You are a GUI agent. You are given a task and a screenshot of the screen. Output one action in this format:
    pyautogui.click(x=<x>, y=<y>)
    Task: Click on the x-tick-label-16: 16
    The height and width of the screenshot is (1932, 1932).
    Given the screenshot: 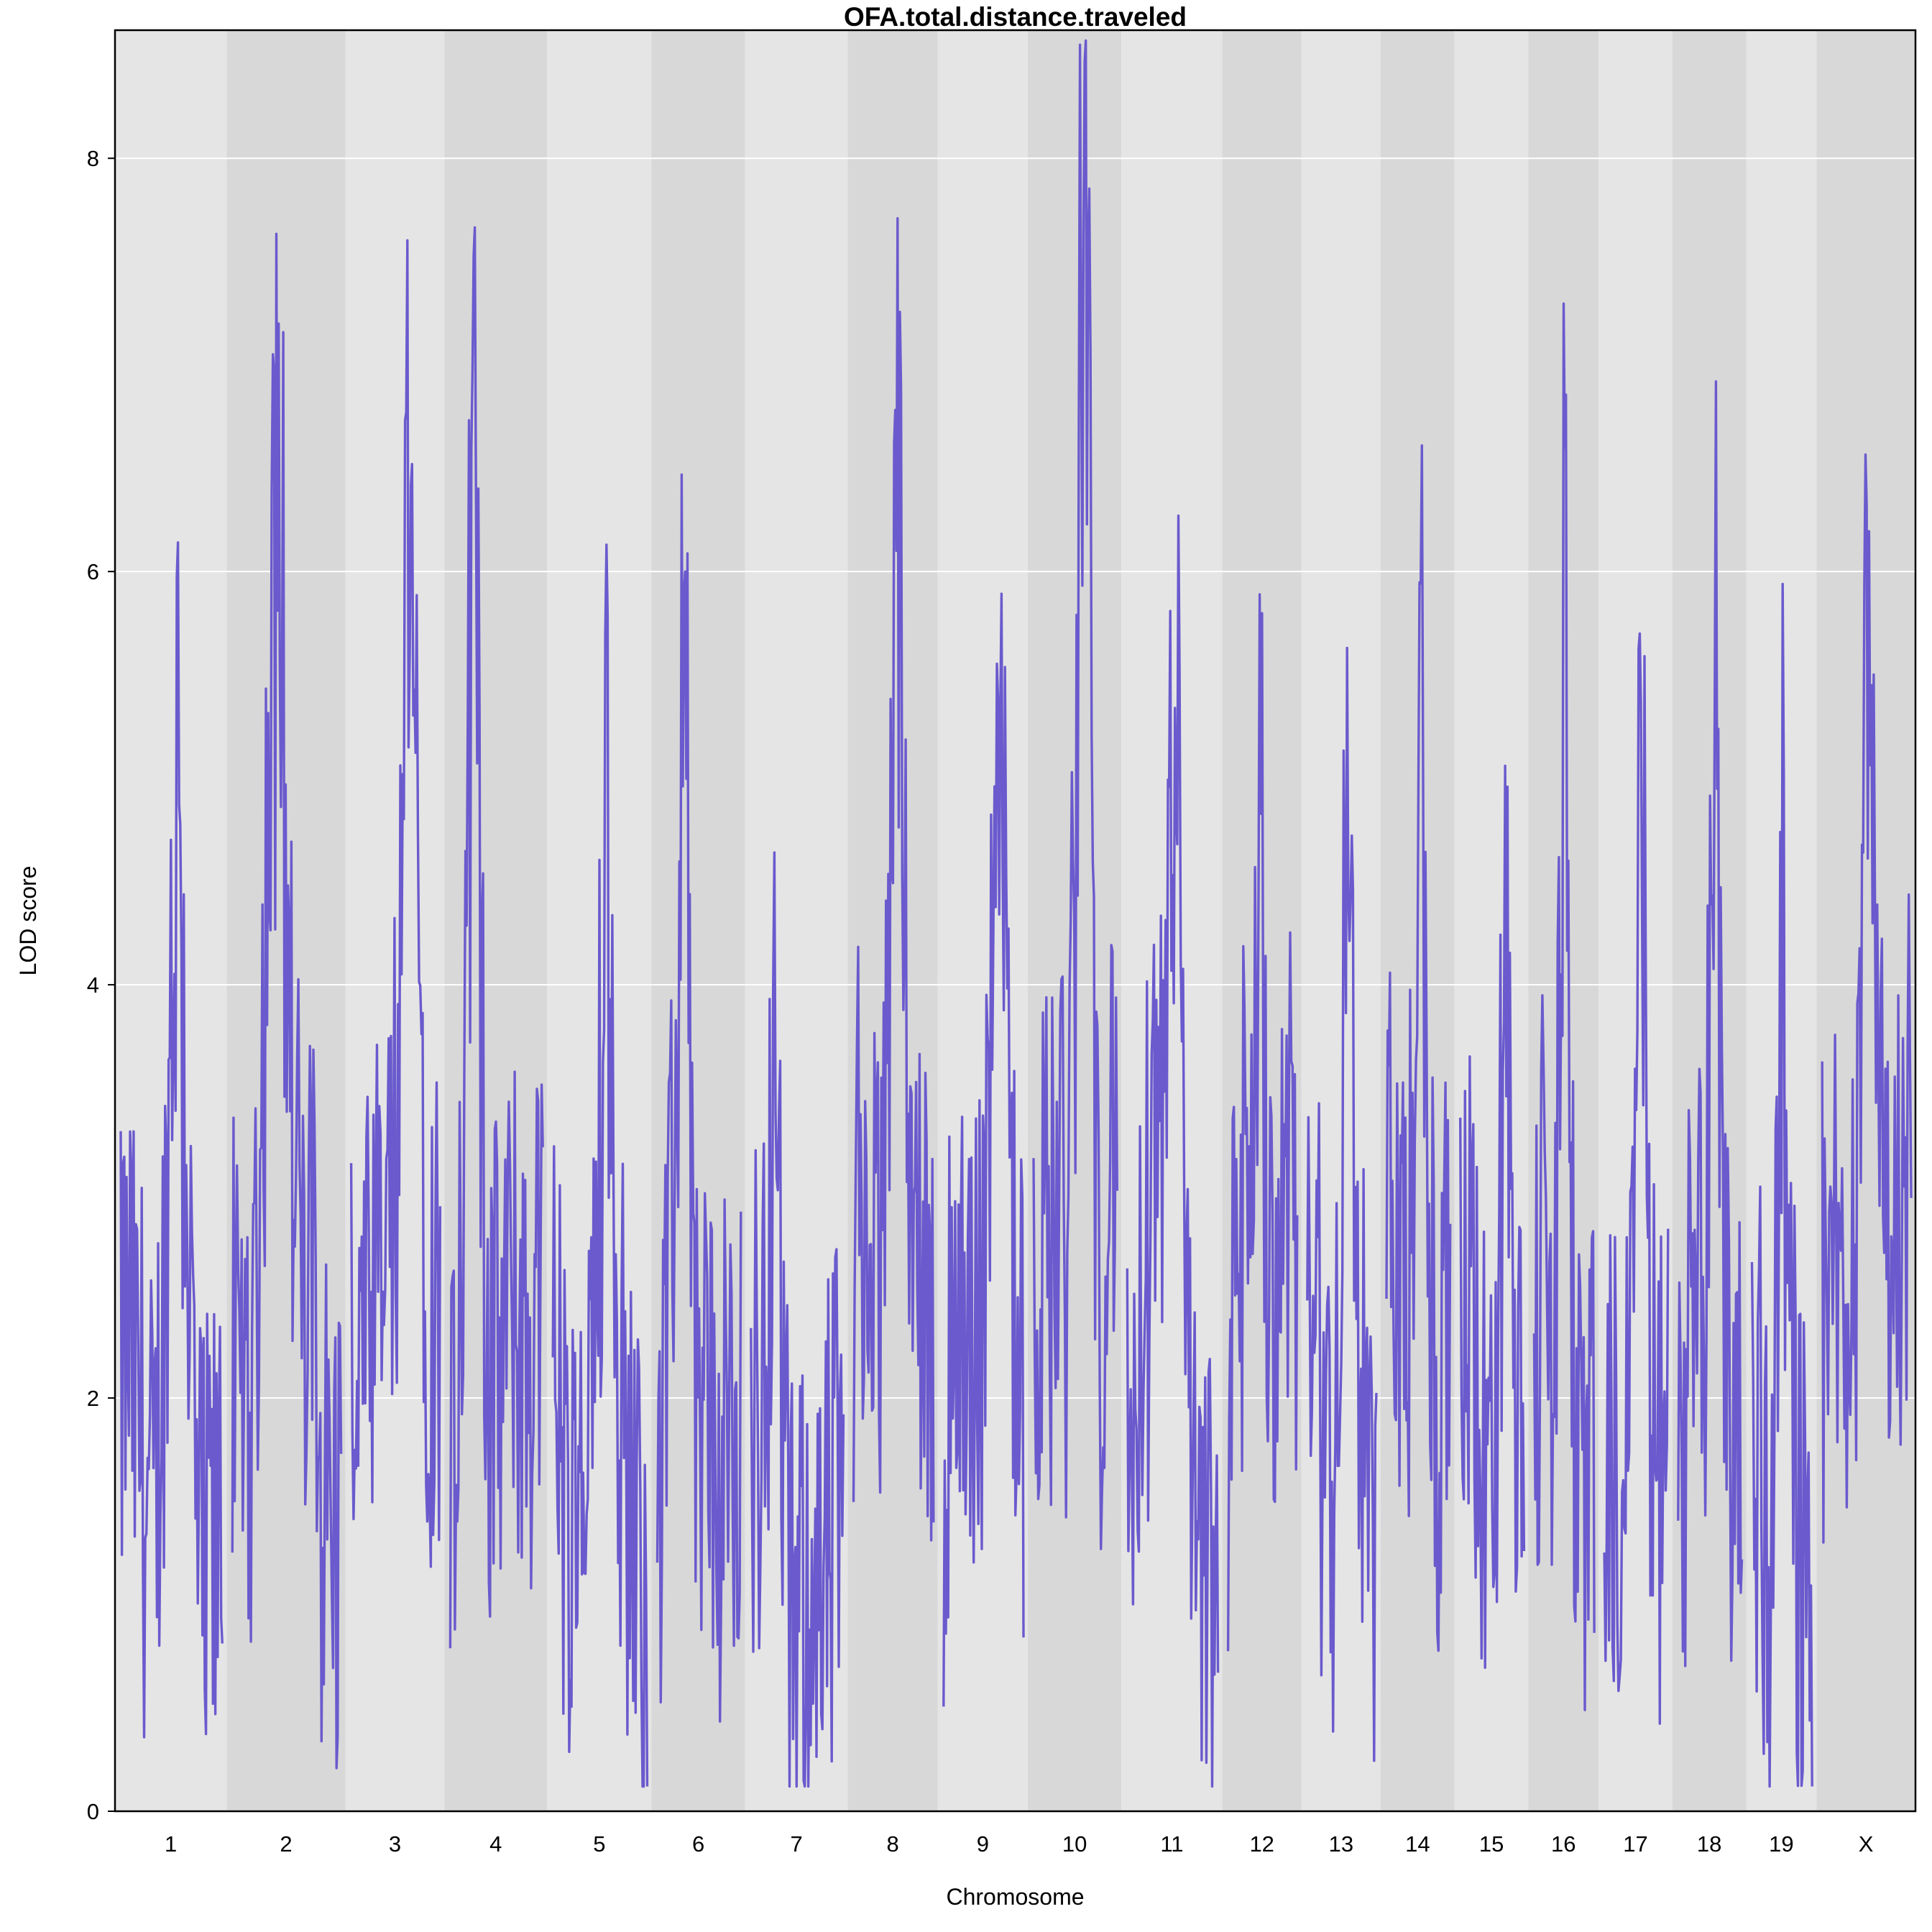 What is the action you would take?
    pyautogui.click(x=1563, y=1844)
    